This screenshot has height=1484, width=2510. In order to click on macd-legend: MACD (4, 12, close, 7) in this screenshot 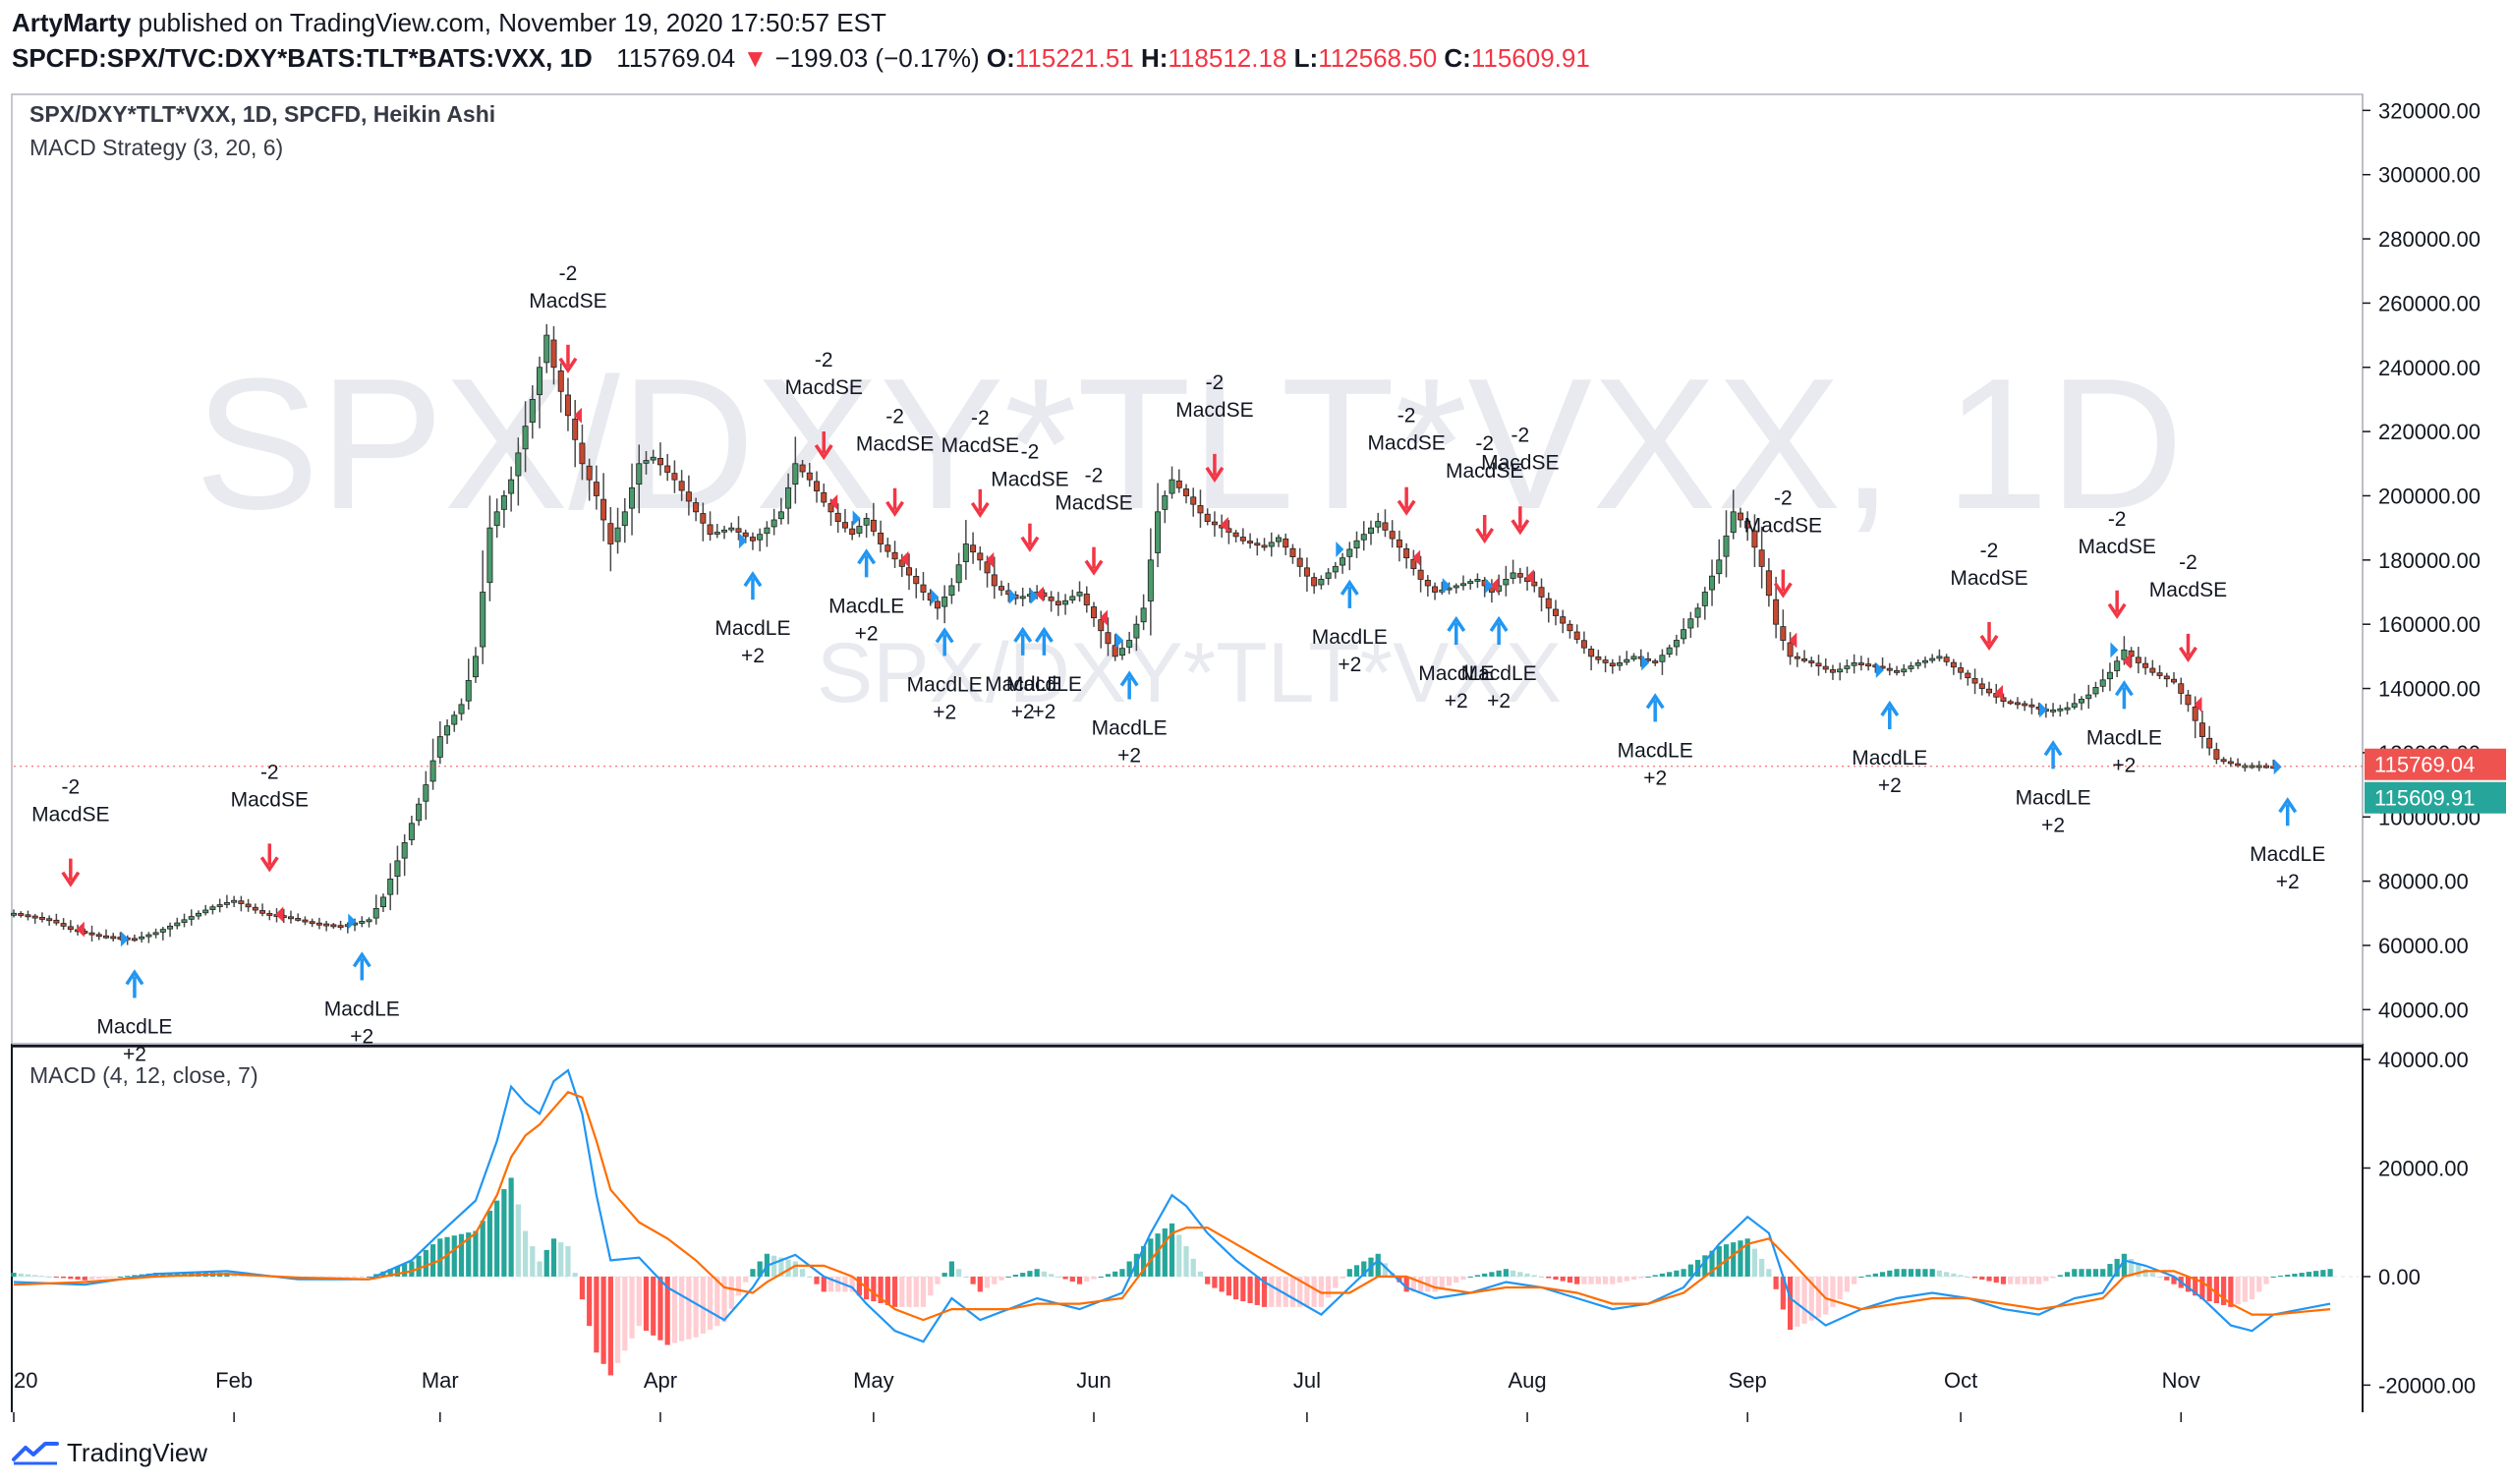, I will do `click(143, 1075)`.